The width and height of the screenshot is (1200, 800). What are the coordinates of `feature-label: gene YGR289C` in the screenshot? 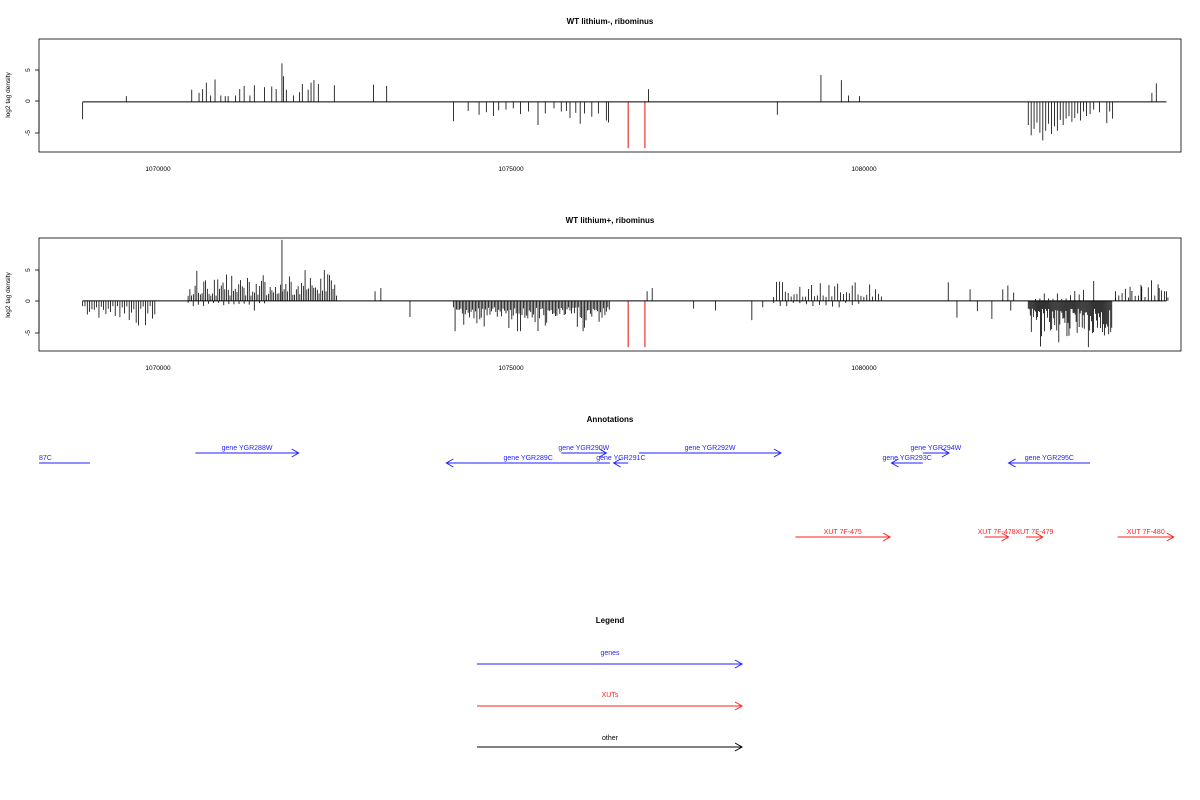 It's located at (528, 458).